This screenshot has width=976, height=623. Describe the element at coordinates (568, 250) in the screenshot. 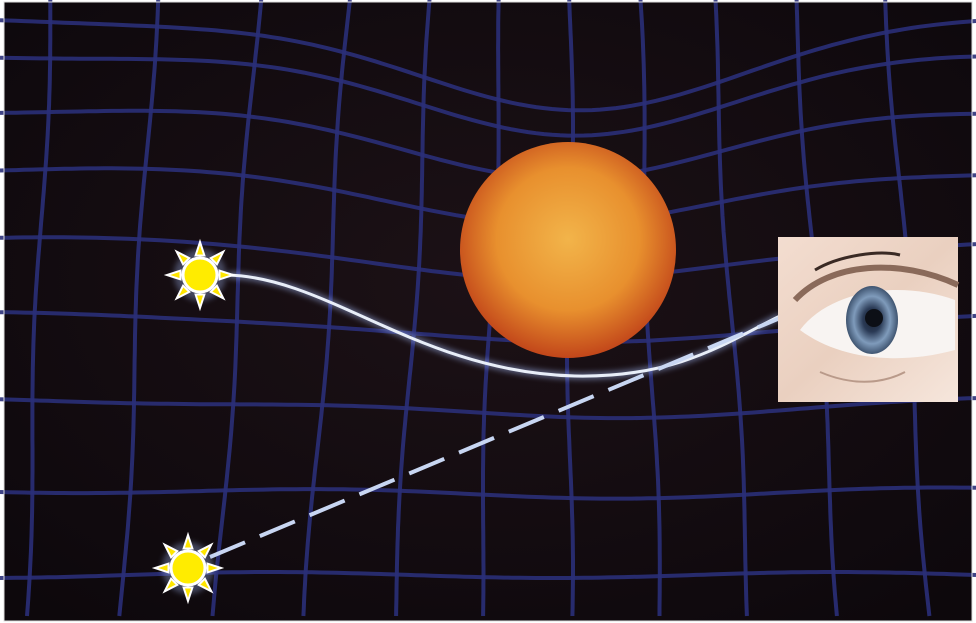

I see `massive-body` at that location.